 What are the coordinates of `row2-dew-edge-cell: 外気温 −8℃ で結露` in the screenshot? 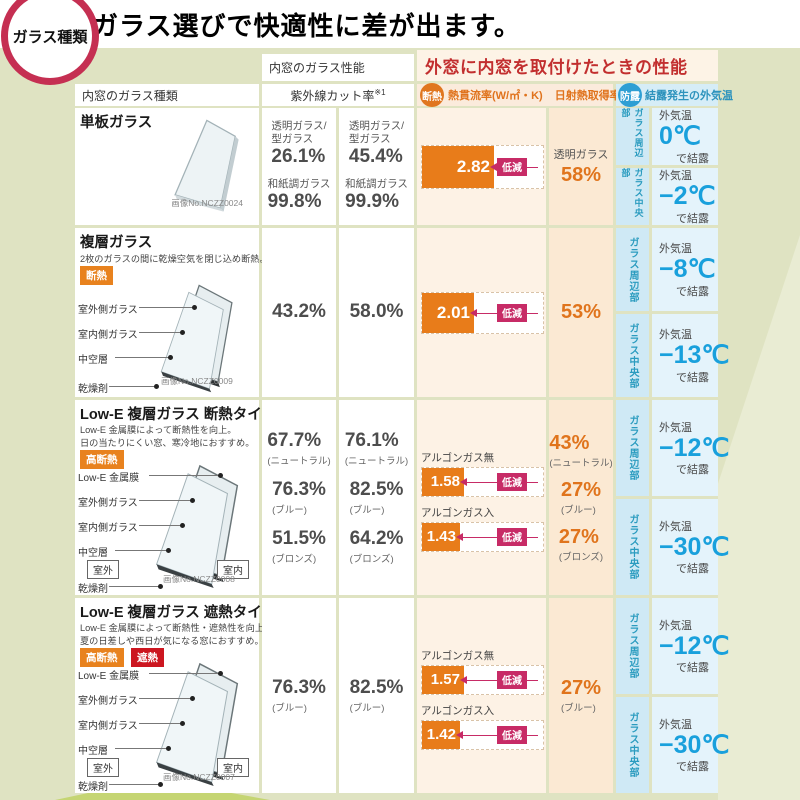 It's located at (685, 269).